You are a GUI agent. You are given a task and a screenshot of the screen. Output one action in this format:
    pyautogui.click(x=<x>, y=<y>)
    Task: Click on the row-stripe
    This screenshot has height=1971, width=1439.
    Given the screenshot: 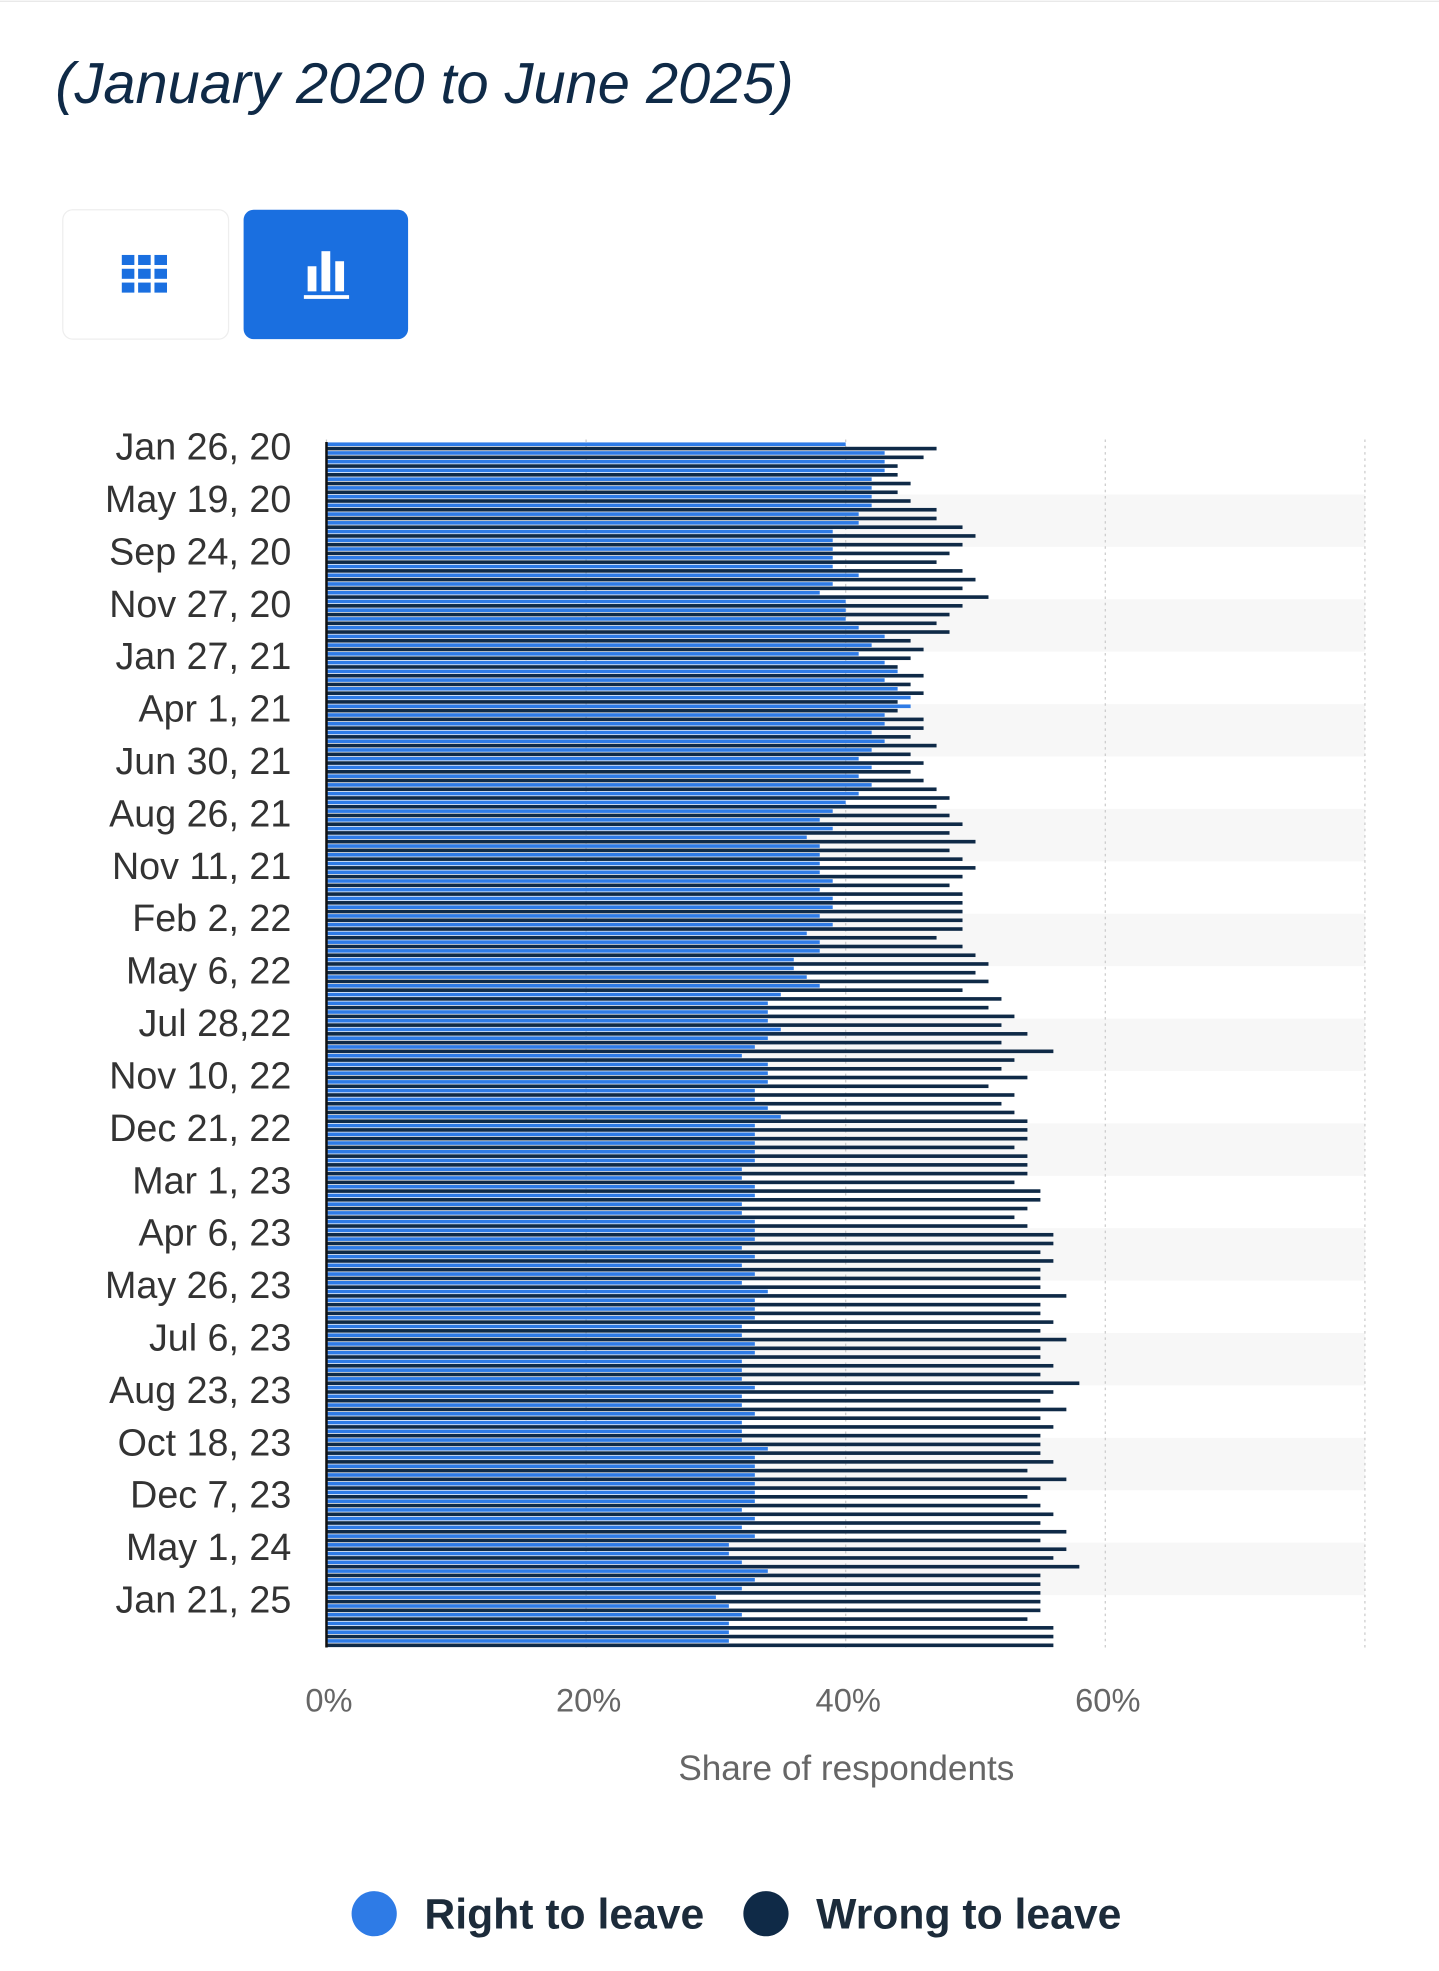 What is the action you would take?
    pyautogui.click(x=845, y=940)
    